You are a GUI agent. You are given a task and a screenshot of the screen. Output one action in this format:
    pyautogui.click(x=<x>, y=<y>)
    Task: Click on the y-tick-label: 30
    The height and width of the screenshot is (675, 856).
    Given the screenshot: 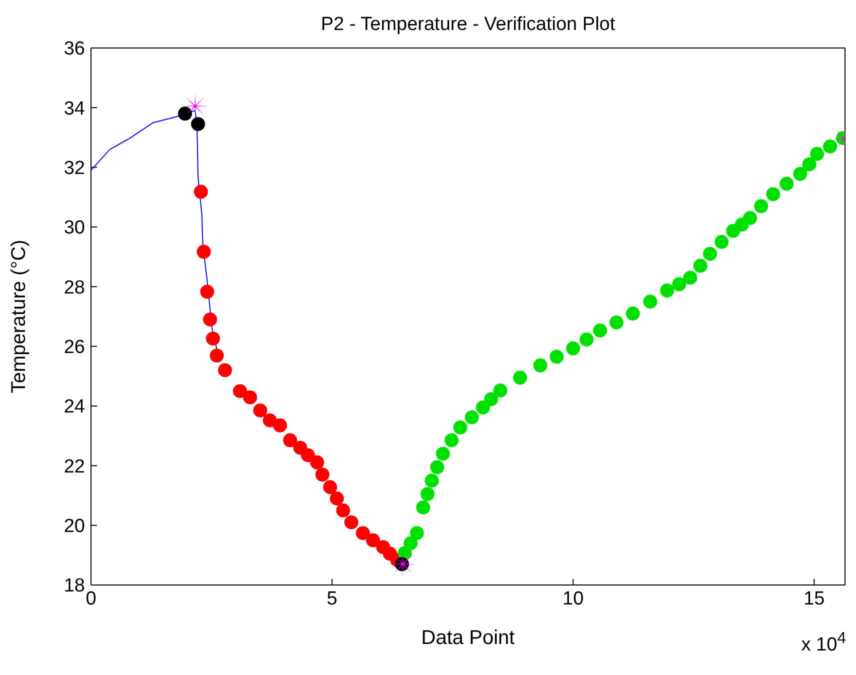 What is the action you would take?
    pyautogui.click(x=74, y=228)
    